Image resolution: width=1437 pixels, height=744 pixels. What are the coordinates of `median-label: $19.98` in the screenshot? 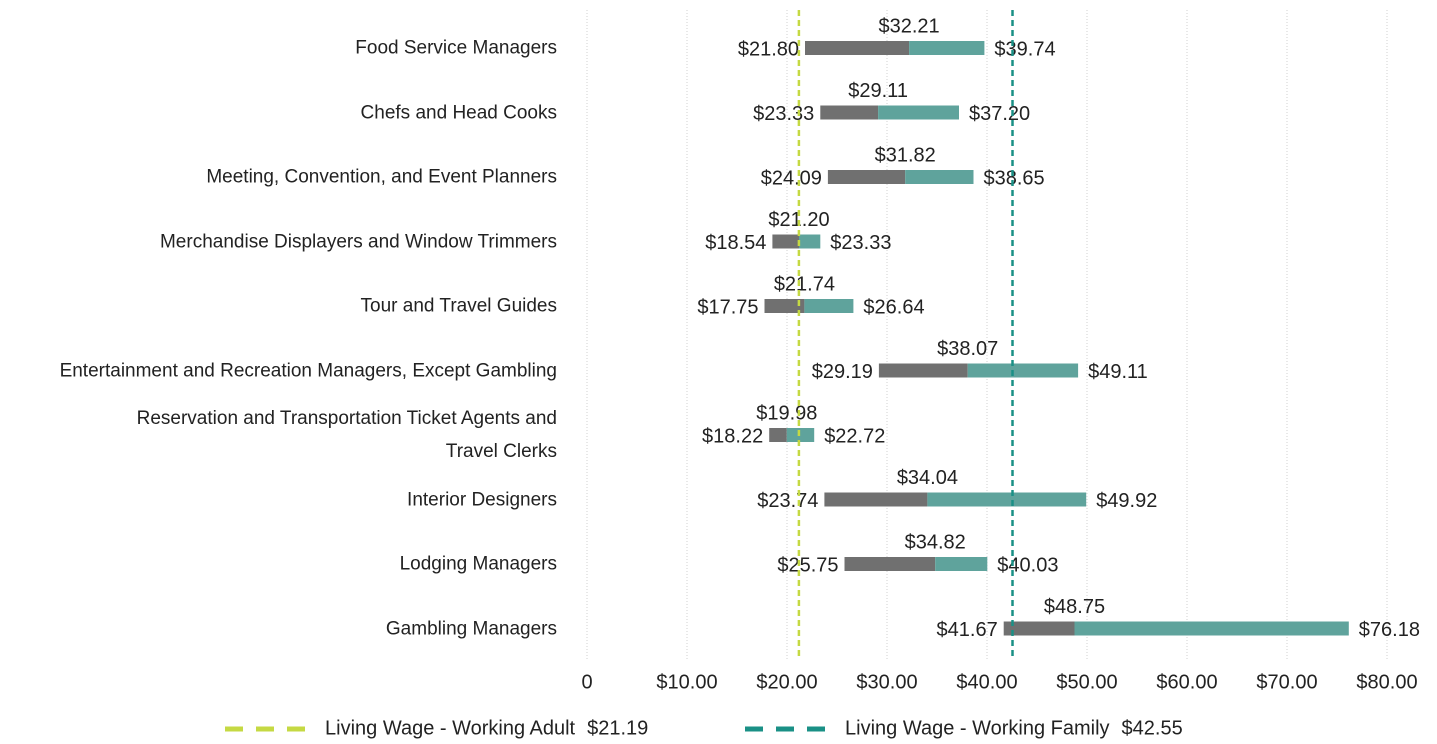 It's located at (786, 413).